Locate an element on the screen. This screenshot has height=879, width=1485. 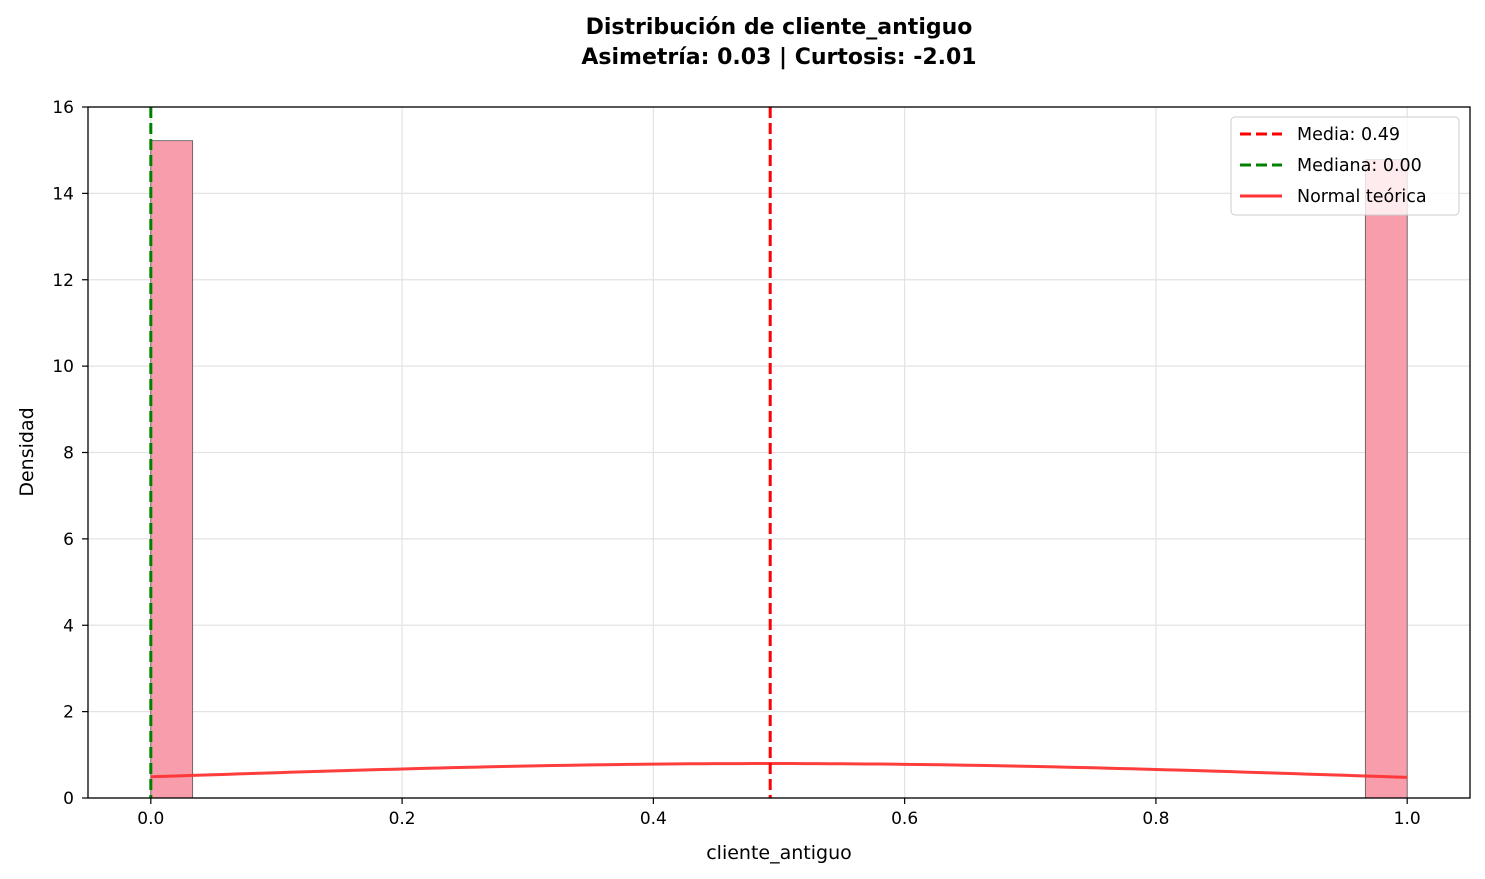
x-tick-label: 0.6 is located at coordinates (904, 819).